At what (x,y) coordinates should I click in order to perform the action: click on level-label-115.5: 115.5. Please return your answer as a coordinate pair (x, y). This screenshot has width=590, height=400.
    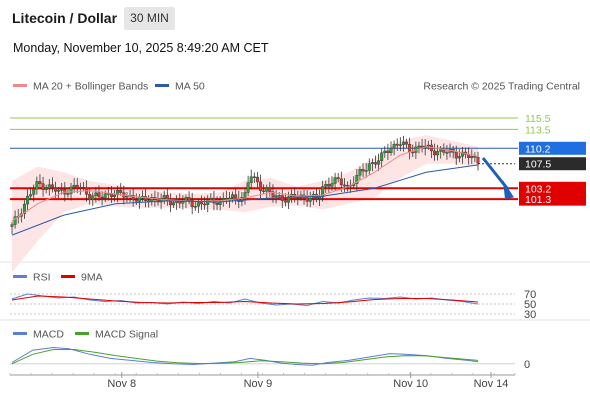
    Looking at the image, I should click on (538, 119).